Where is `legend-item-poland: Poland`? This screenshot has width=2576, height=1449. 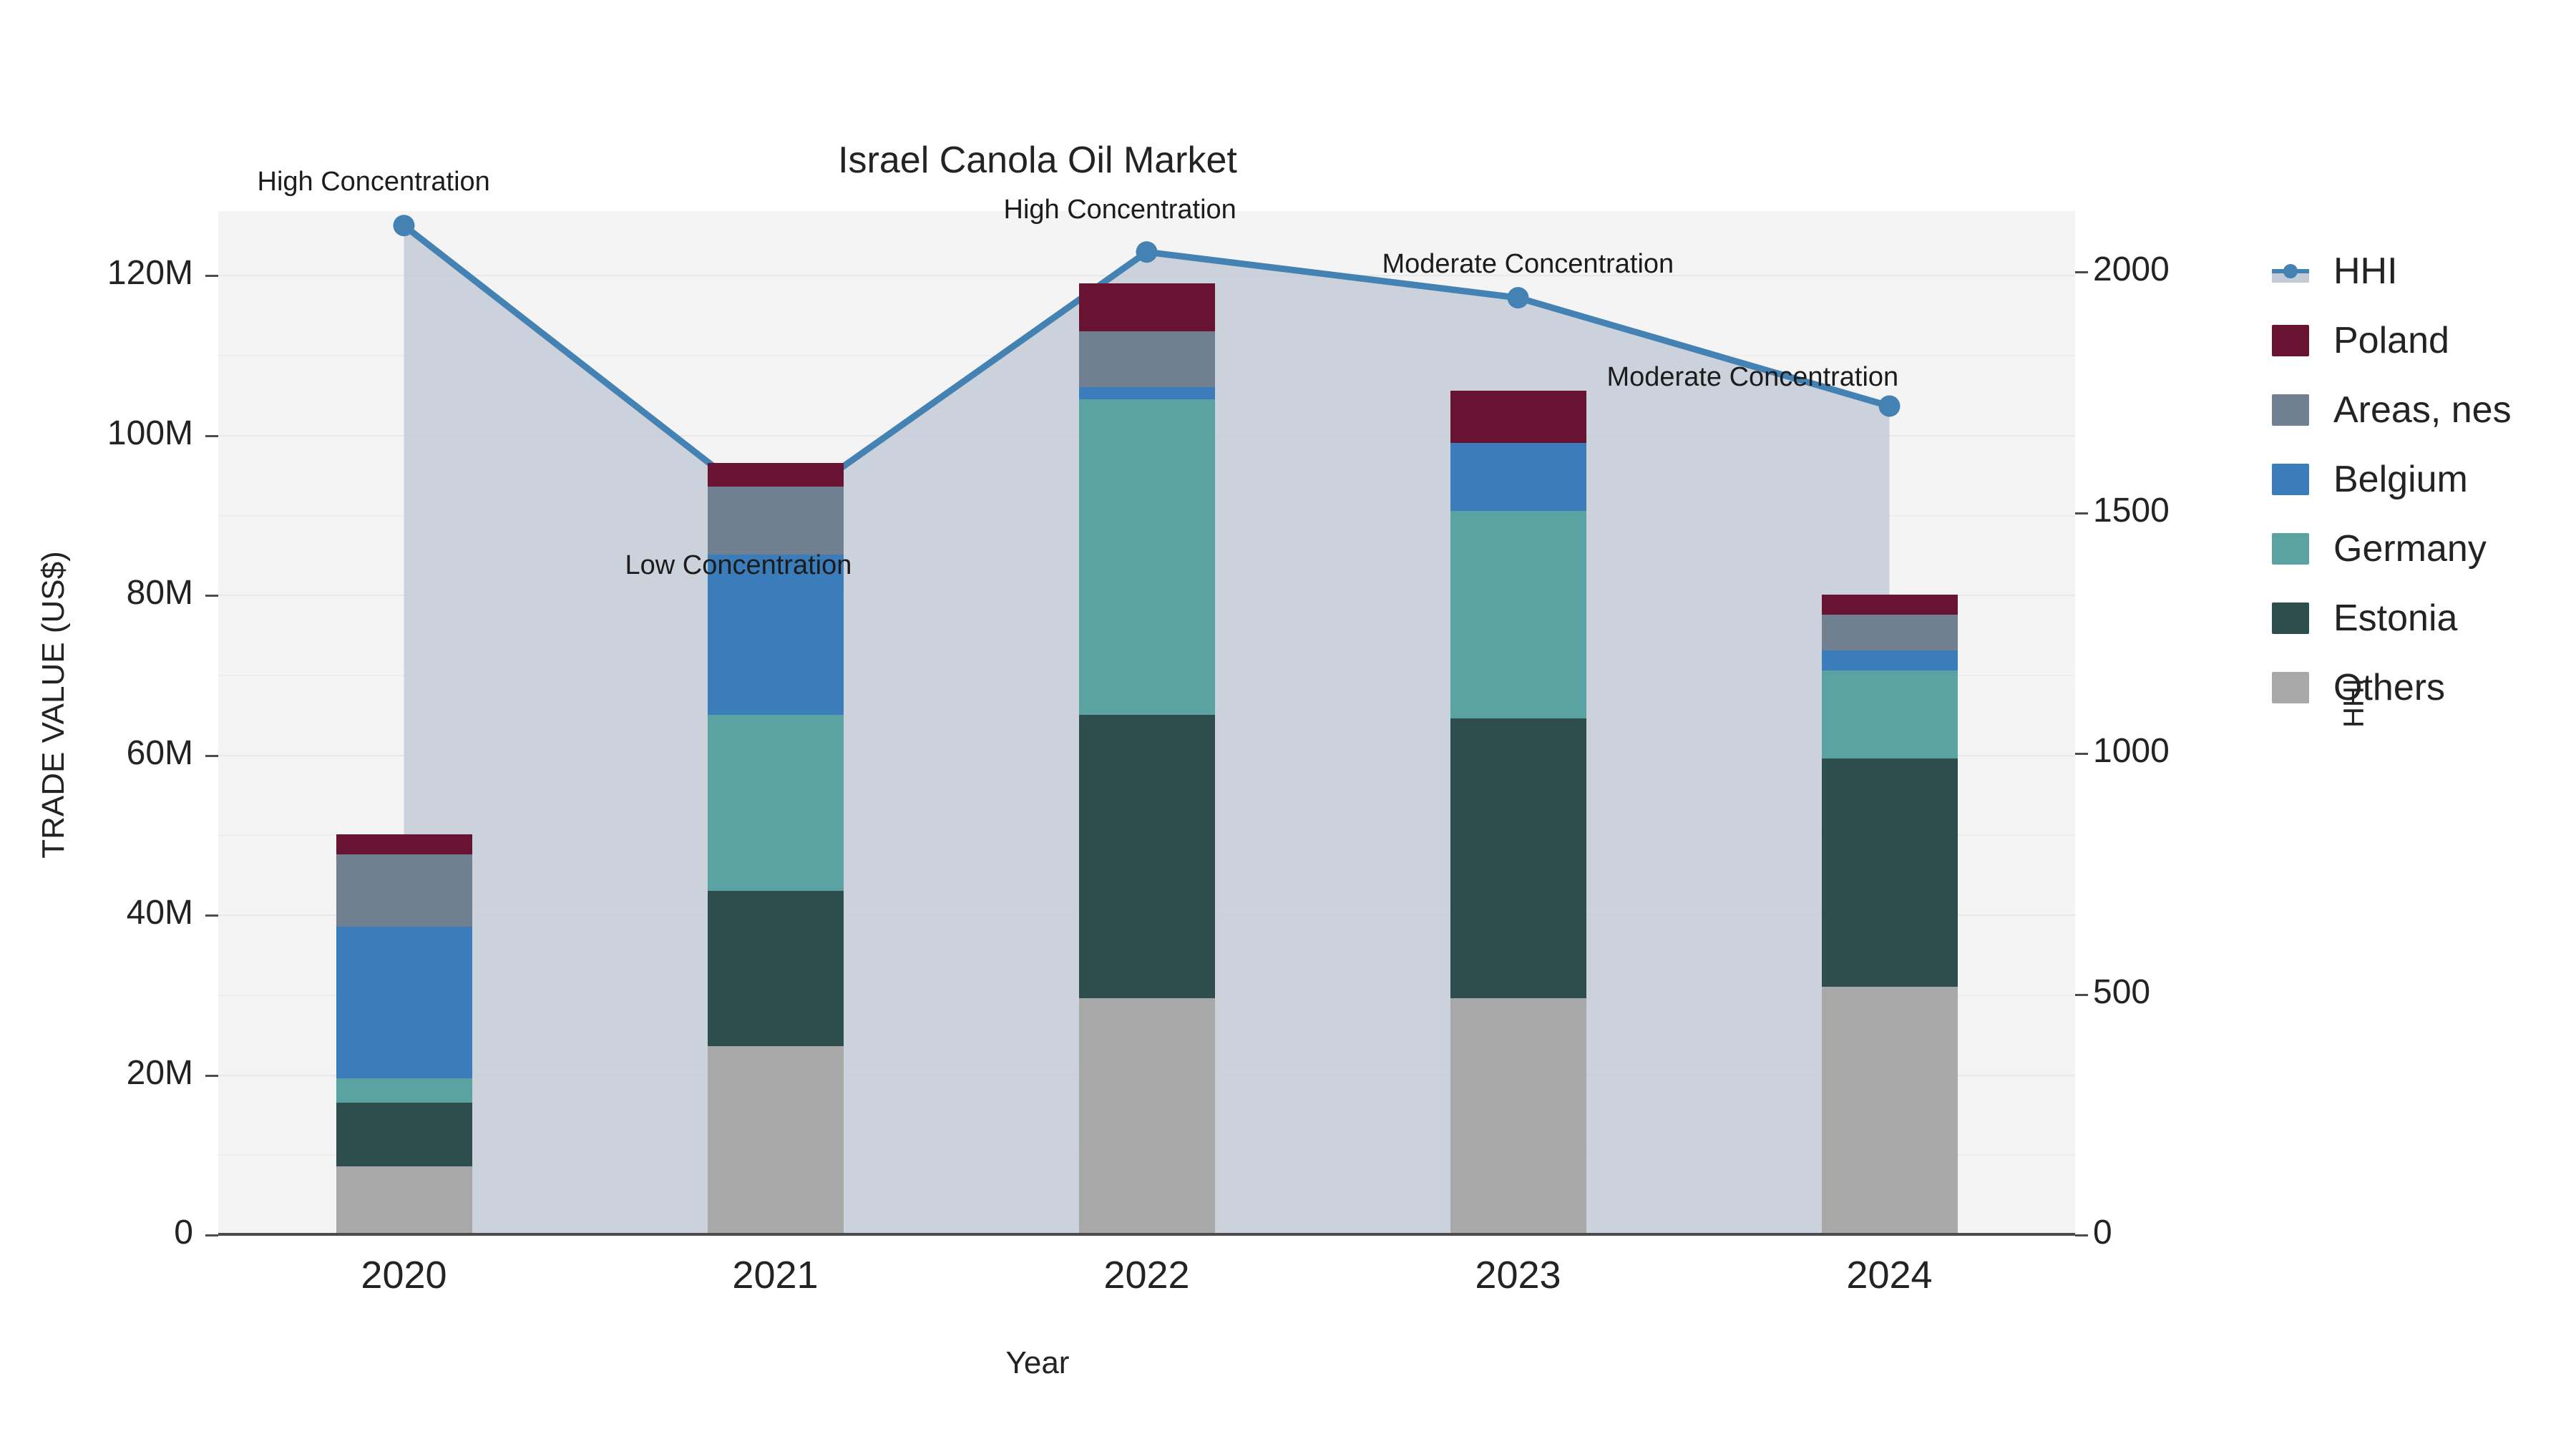 legend-item-poland: Poland is located at coordinates (2422, 340).